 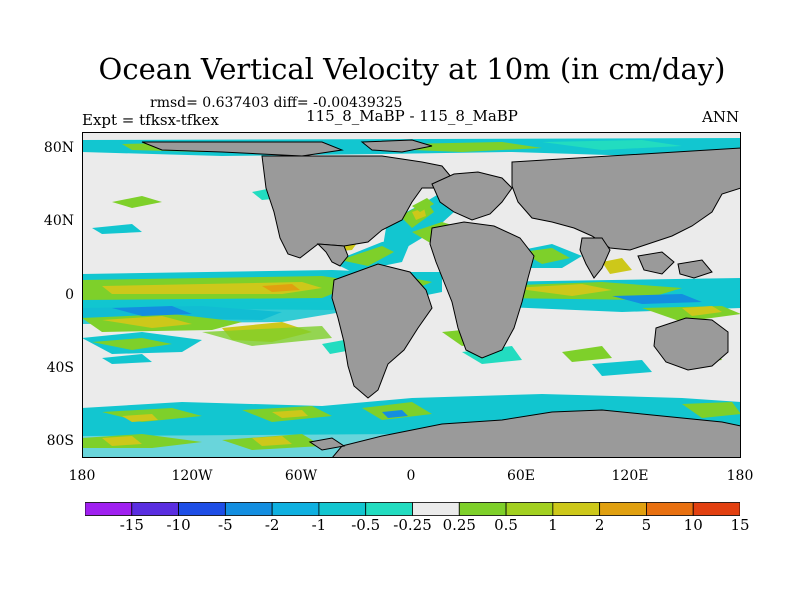 I want to click on lon-label-0: 0, so click(x=411, y=476).